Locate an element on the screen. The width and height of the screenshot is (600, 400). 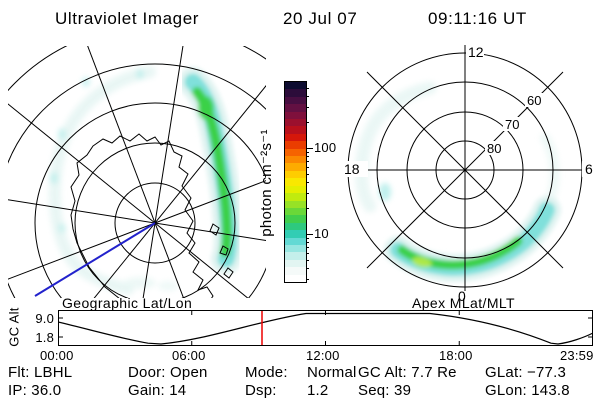
colorbar-tick-10: 10 is located at coordinates (321, 233).